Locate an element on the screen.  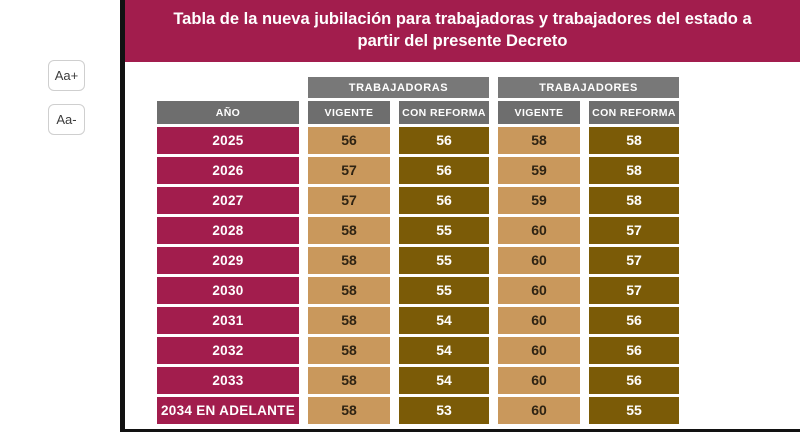
font-increase-button: Aa+ is located at coordinates (66, 75).